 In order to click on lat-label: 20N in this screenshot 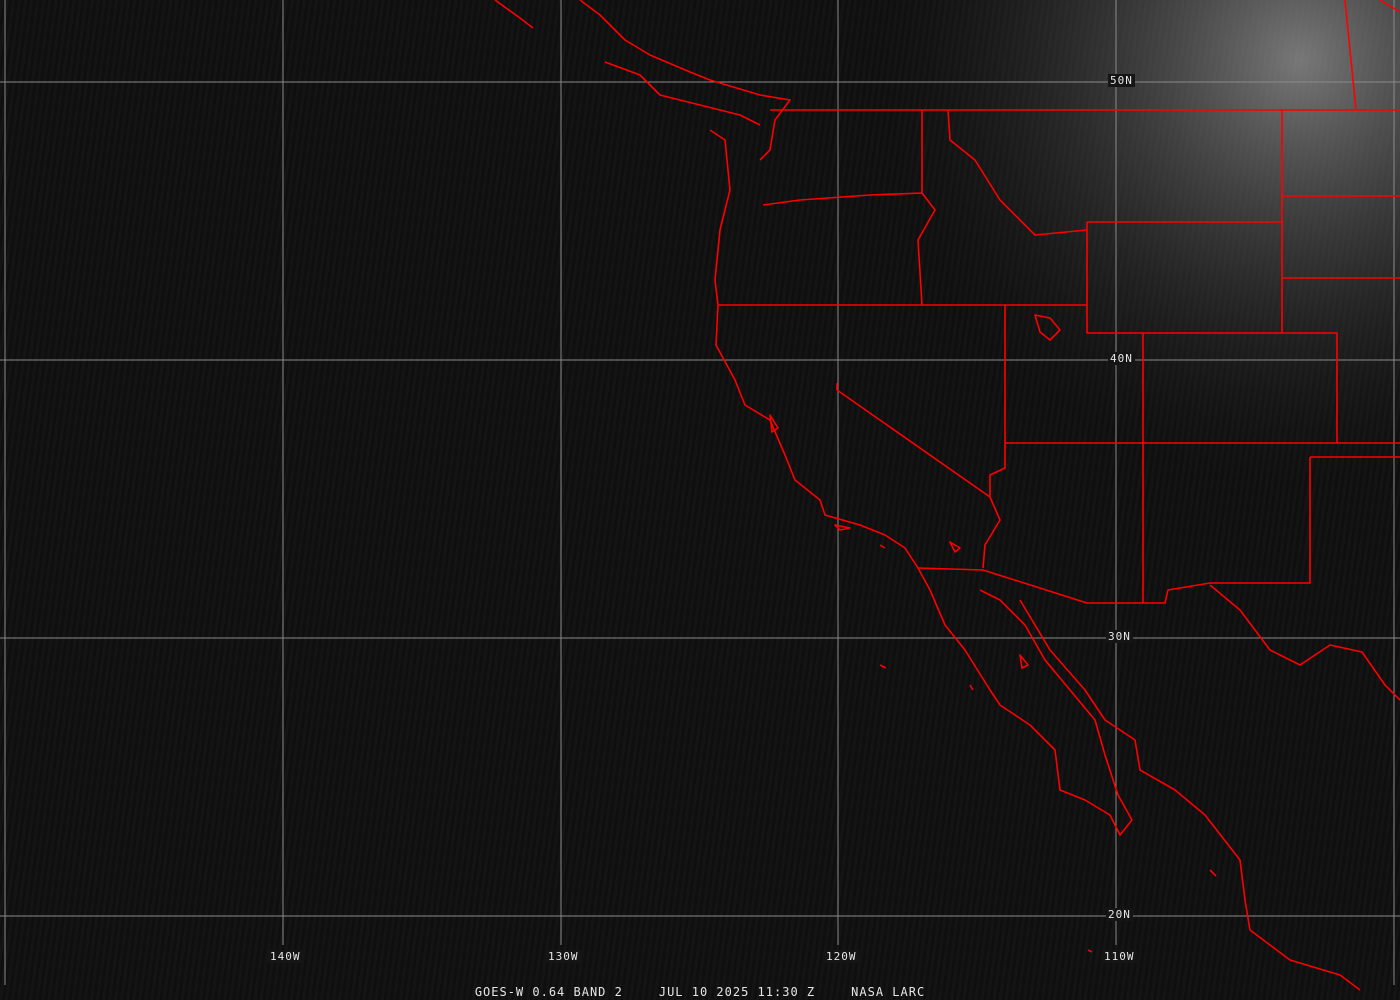, I will do `click(1119, 914)`.